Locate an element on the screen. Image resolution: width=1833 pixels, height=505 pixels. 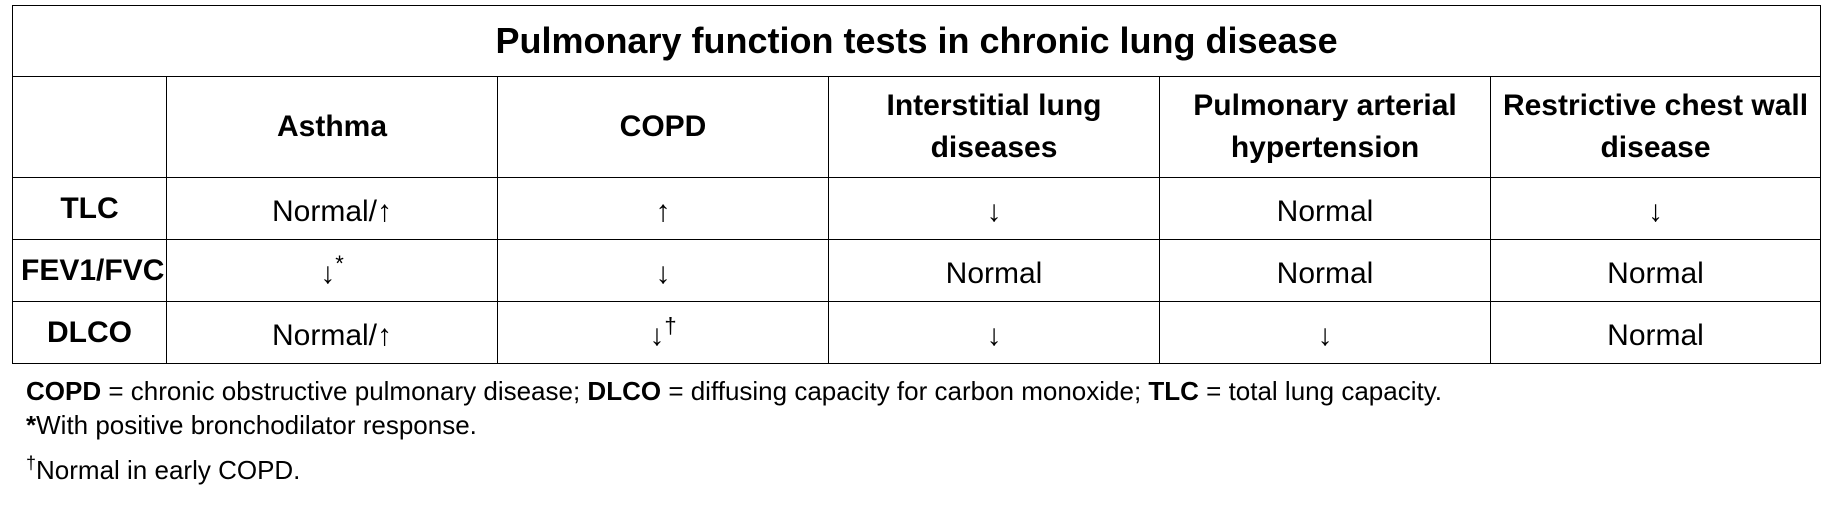
column-header-restrictive: Restrictive chest wall disease is located at coordinates (1655, 127).